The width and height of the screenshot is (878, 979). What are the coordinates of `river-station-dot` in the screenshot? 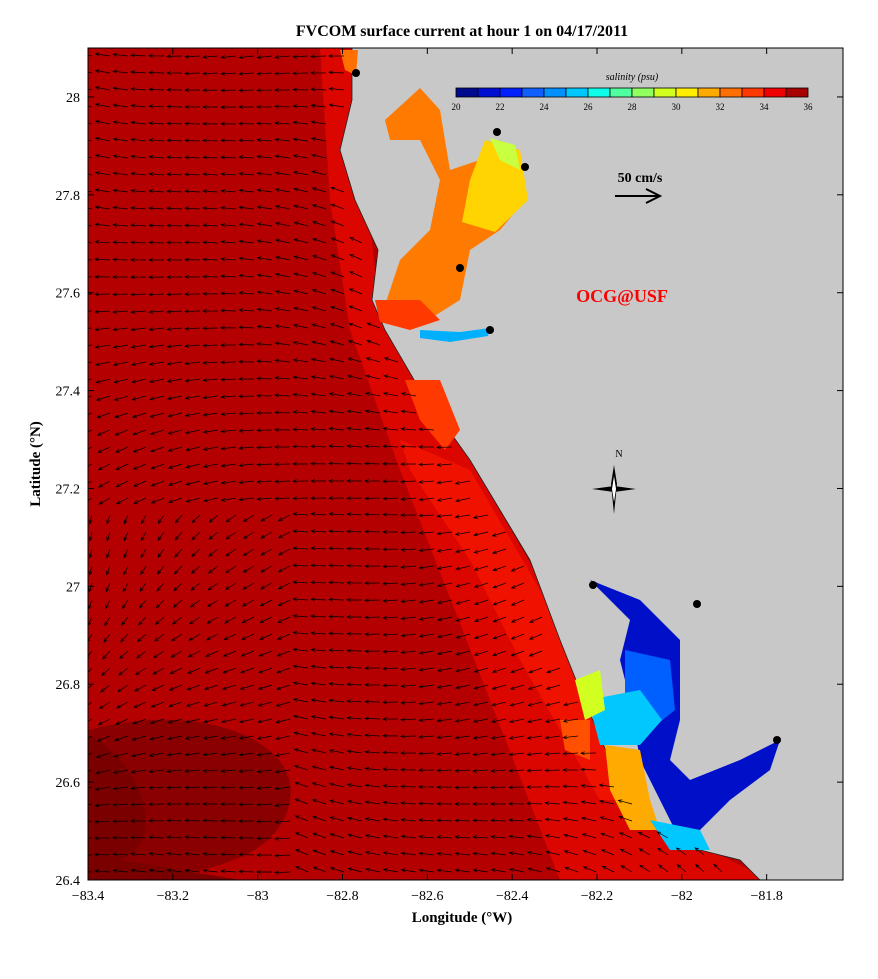 It's located at (525, 167).